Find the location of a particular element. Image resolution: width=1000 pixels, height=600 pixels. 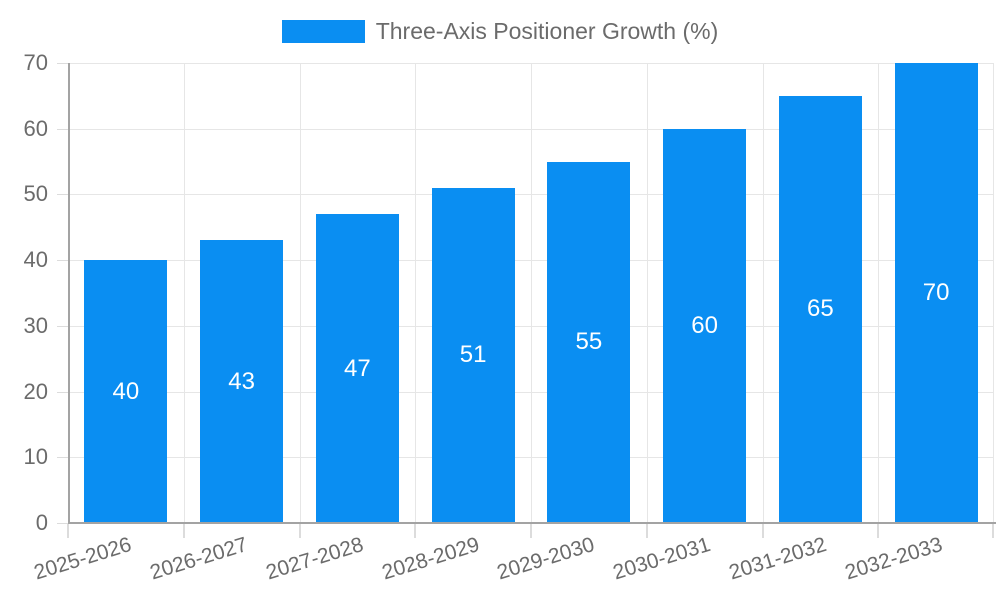

x-axis-label: 2029-2030 is located at coordinates (546, 559).